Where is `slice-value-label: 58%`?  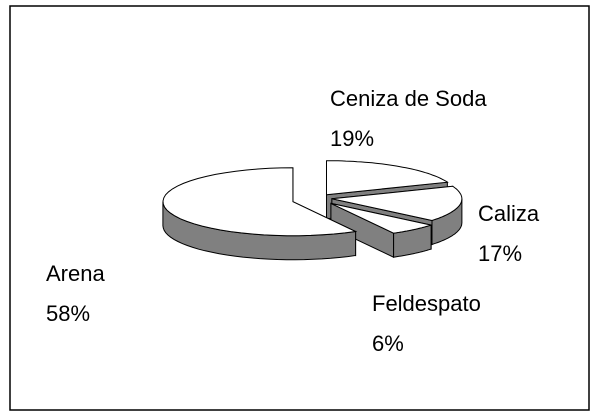 slice-value-label: 58% is located at coordinates (68, 313).